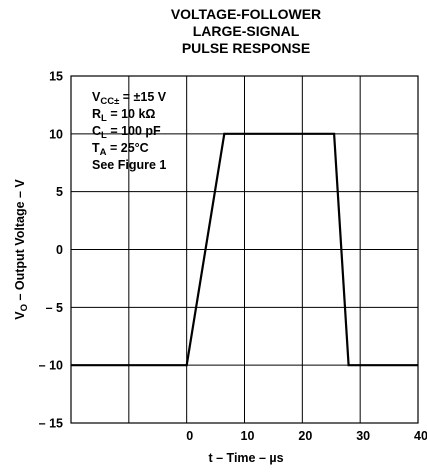  I want to click on condition-line: CL = 100 pF, so click(126, 132).